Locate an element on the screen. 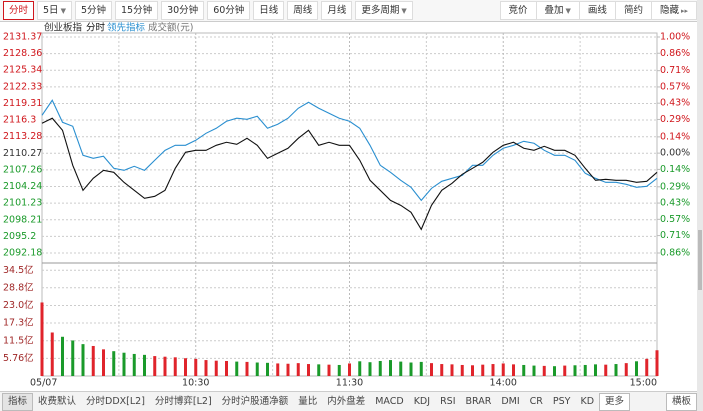 This screenshot has height=411, width=703. tool-button: 隐藏 ▸▸ is located at coordinates (673, 10).